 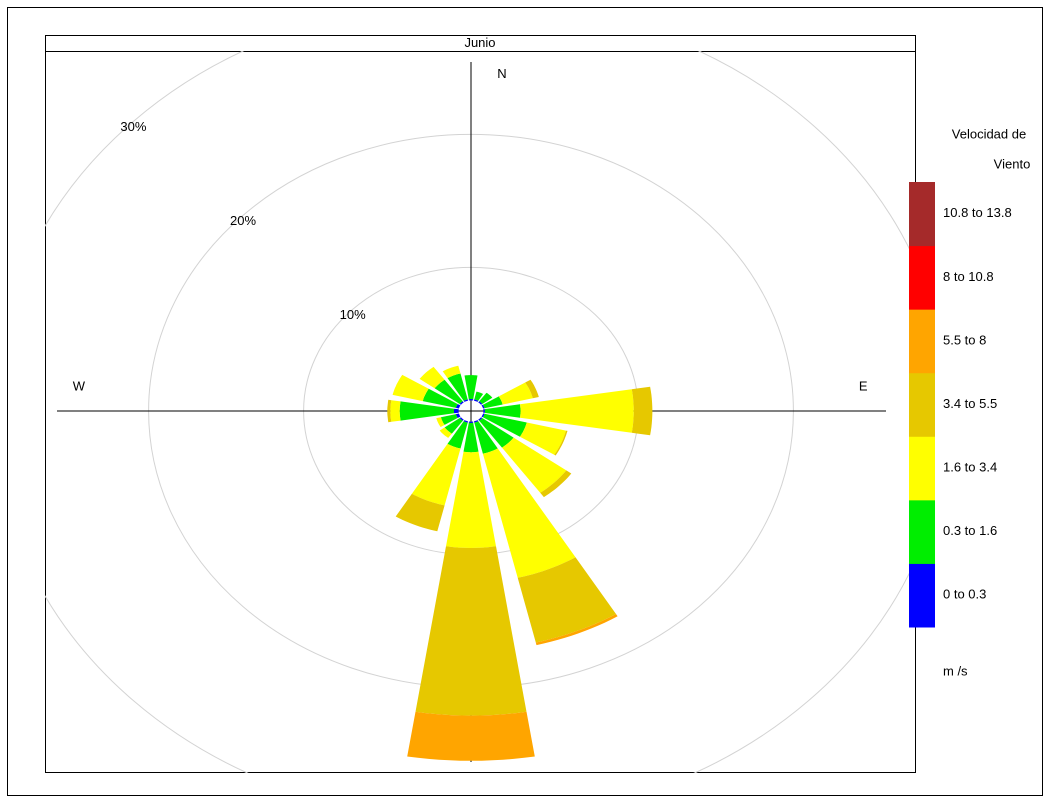 I want to click on compass-label: E, so click(x=863, y=385).